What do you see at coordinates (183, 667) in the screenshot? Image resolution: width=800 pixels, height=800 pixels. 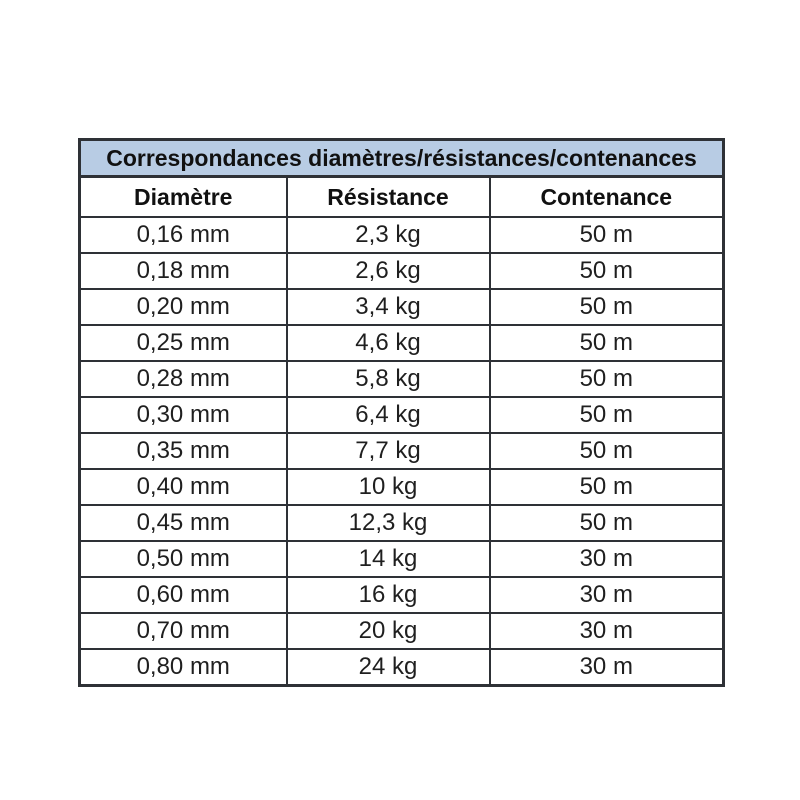 I see `cell-diametre: 0,80 mm` at bounding box center [183, 667].